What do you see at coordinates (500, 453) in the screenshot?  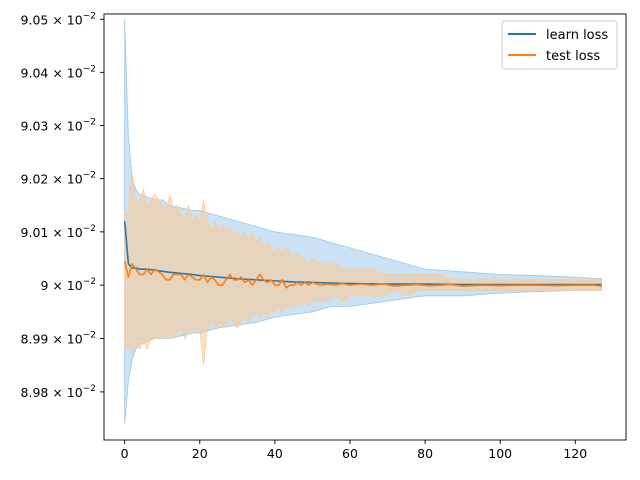 I see `x-tick-label: 100` at bounding box center [500, 453].